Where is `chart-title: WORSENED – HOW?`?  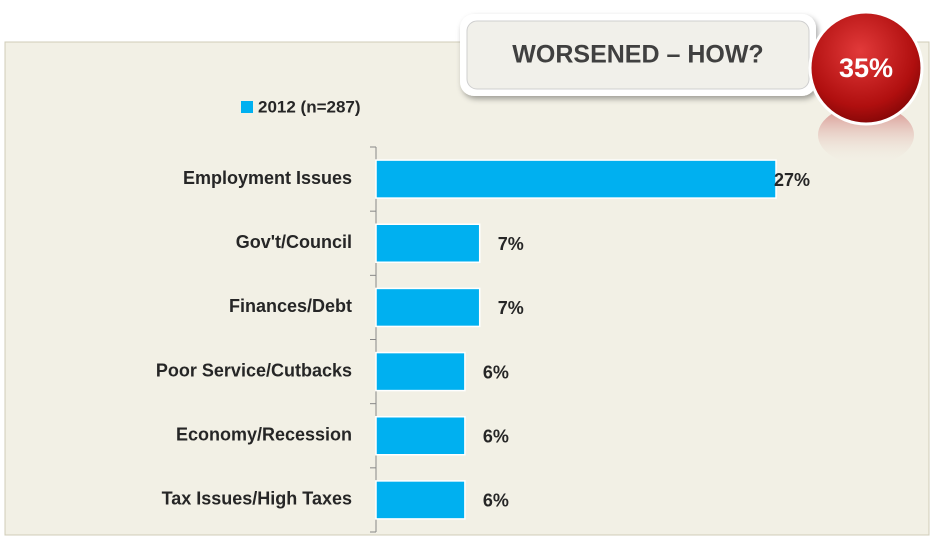 chart-title: WORSENED – HOW? is located at coordinates (637, 55).